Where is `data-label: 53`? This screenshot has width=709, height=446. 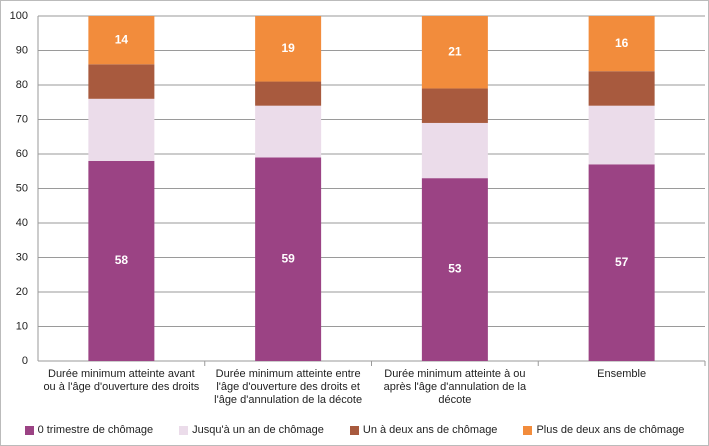
data-label: 53 is located at coordinates (455, 269).